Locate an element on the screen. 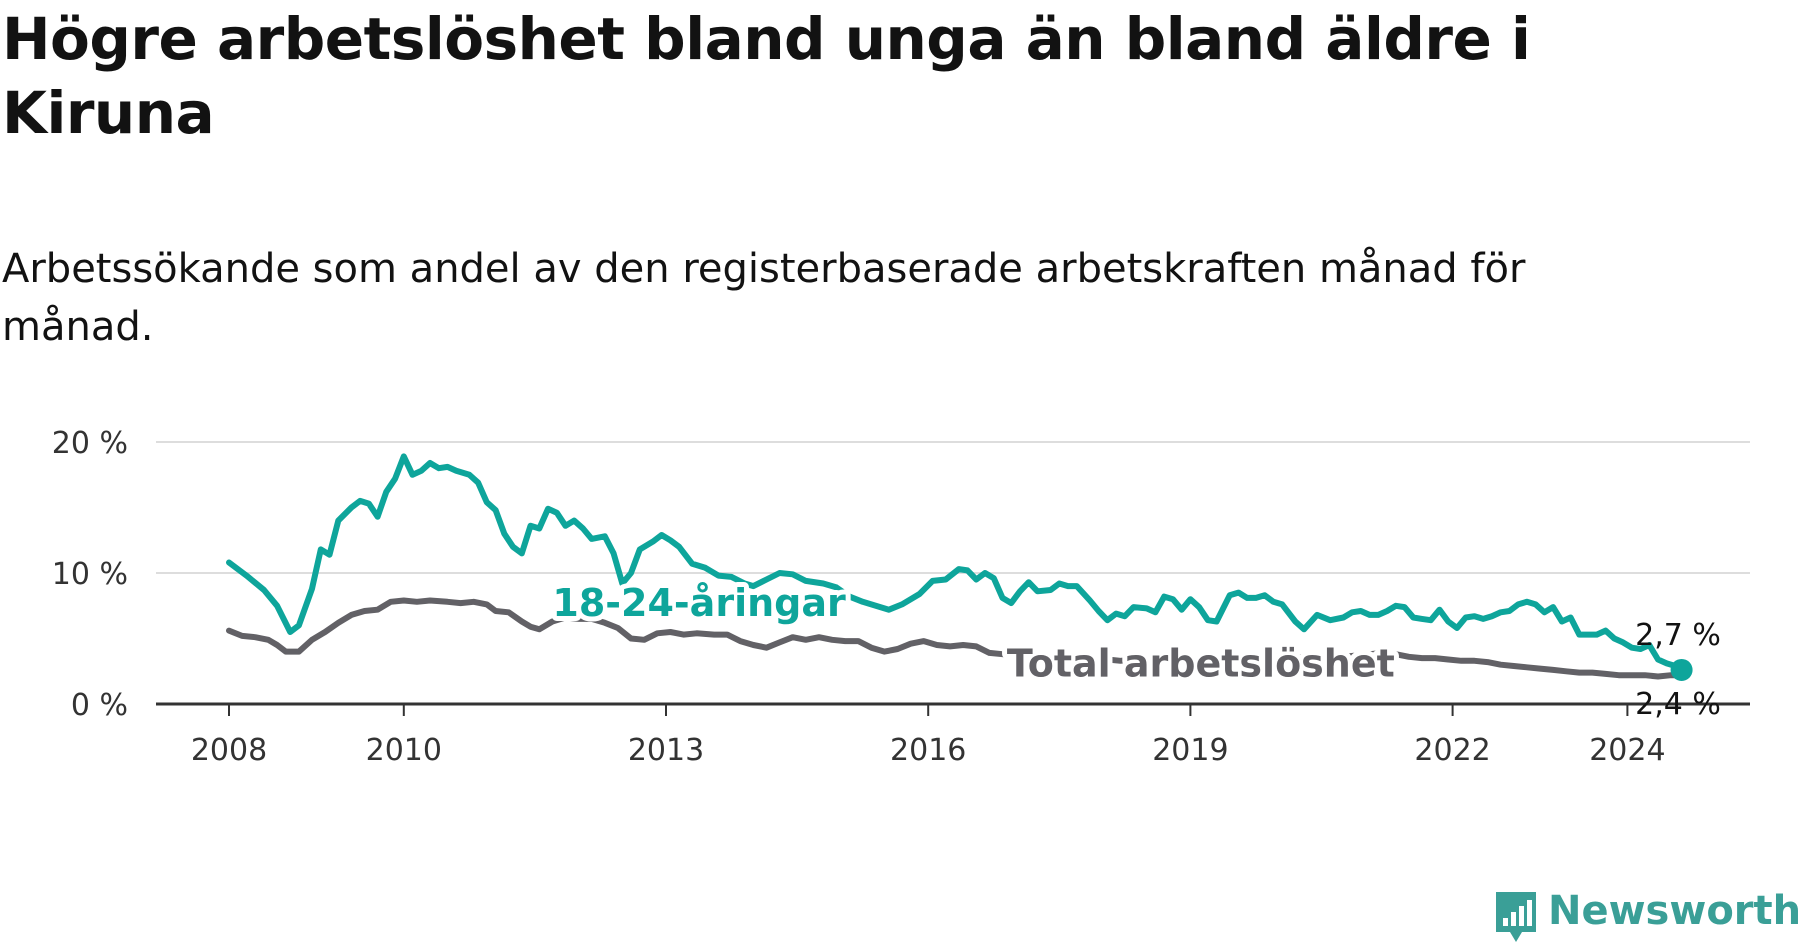 The height and width of the screenshot is (948, 1800). x-tick-label: 2013 is located at coordinates (666, 750).